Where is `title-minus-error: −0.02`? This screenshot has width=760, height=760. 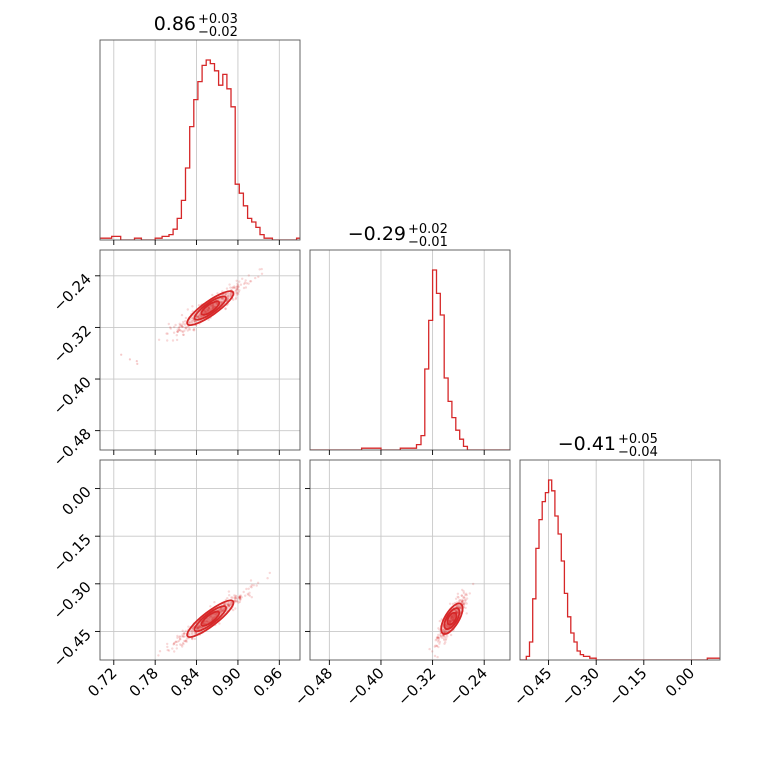 title-minus-error: −0.02 is located at coordinates (218, 32).